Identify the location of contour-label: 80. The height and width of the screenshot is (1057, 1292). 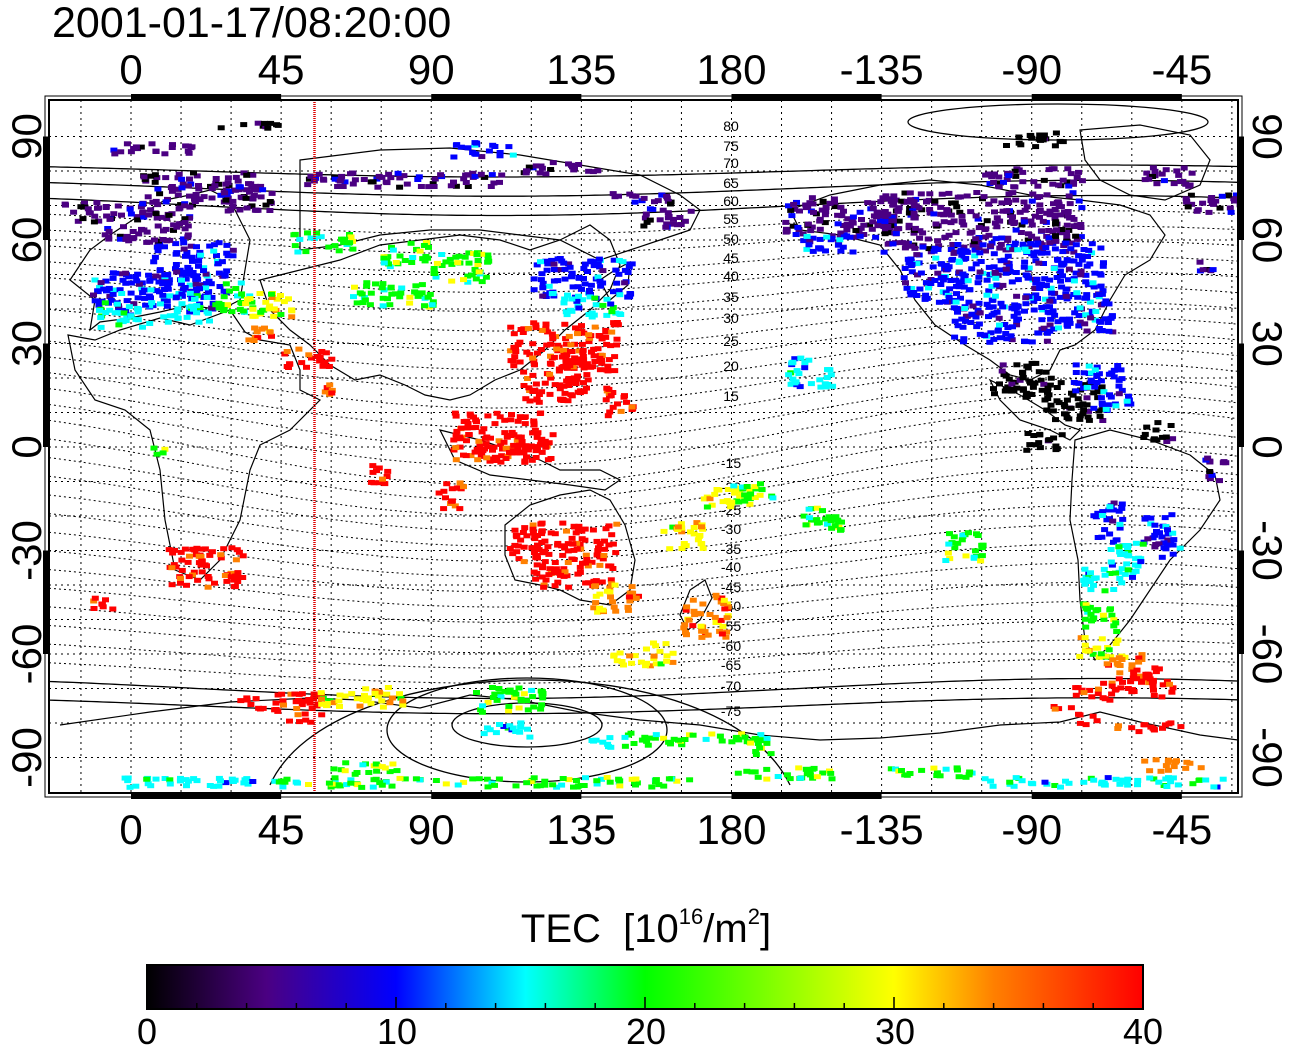
(731, 126).